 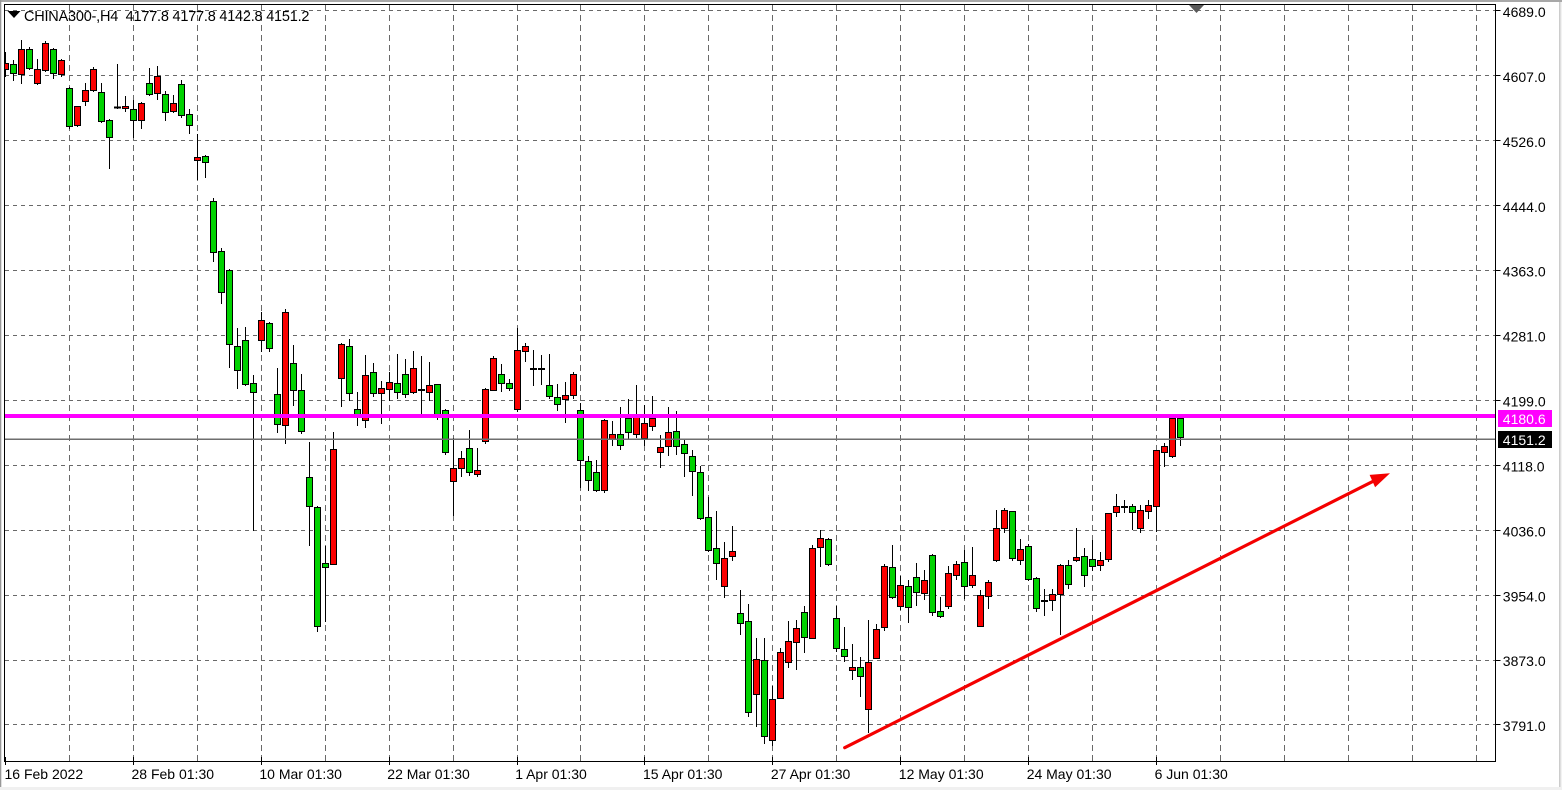 What do you see at coordinates (1524, 77) in the screenshot?
I see `svg-text: 4607.0` at bounding box center [1524, 77].